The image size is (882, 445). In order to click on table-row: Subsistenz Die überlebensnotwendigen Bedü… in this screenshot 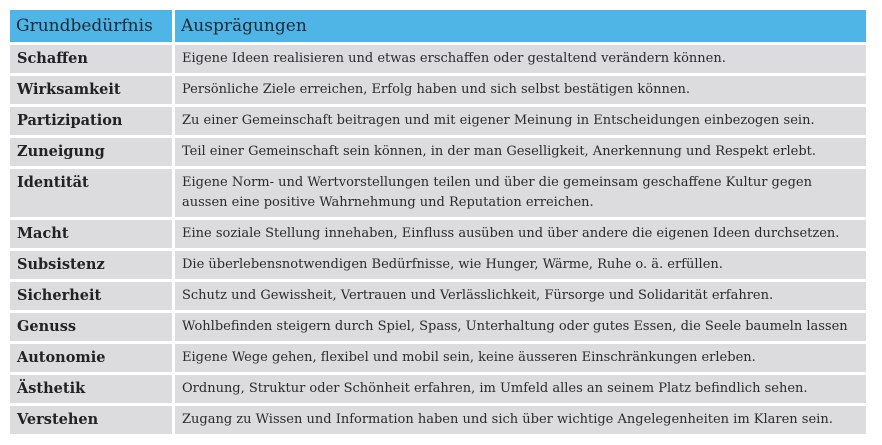, I will do `click(438, 265)`.